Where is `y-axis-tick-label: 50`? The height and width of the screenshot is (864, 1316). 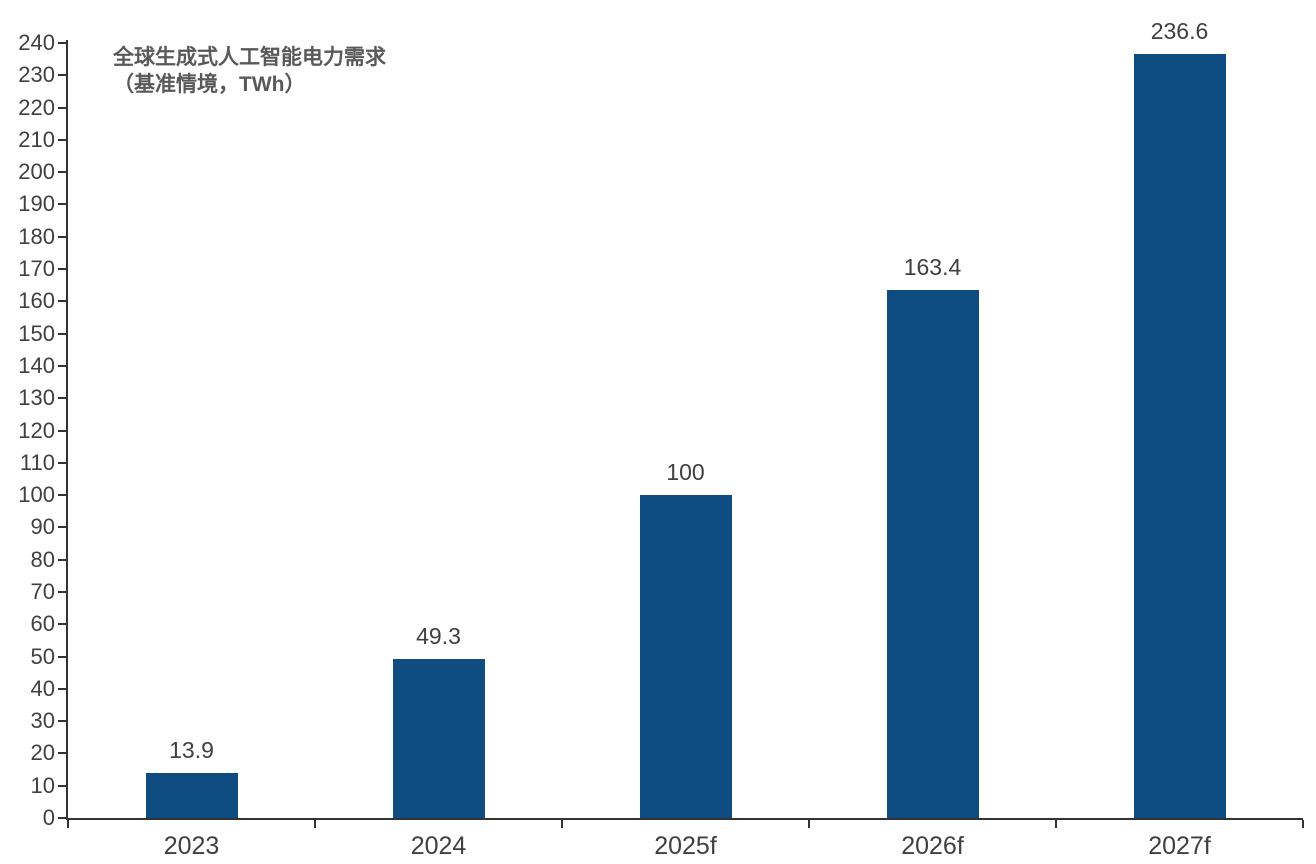 y-axis-tick-label: 50 is located at coordinates (42, 656).